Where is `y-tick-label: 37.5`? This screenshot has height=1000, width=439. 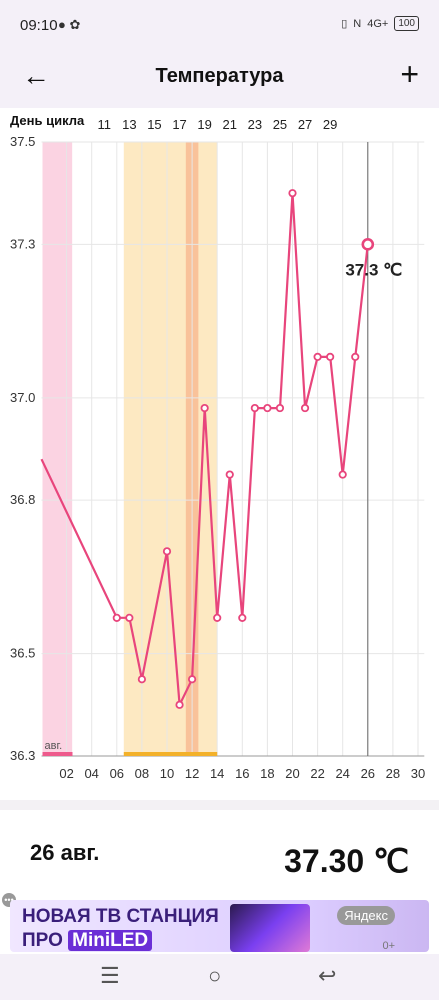 y-tick-label: 37.5 is located at coordinates (22, 141).